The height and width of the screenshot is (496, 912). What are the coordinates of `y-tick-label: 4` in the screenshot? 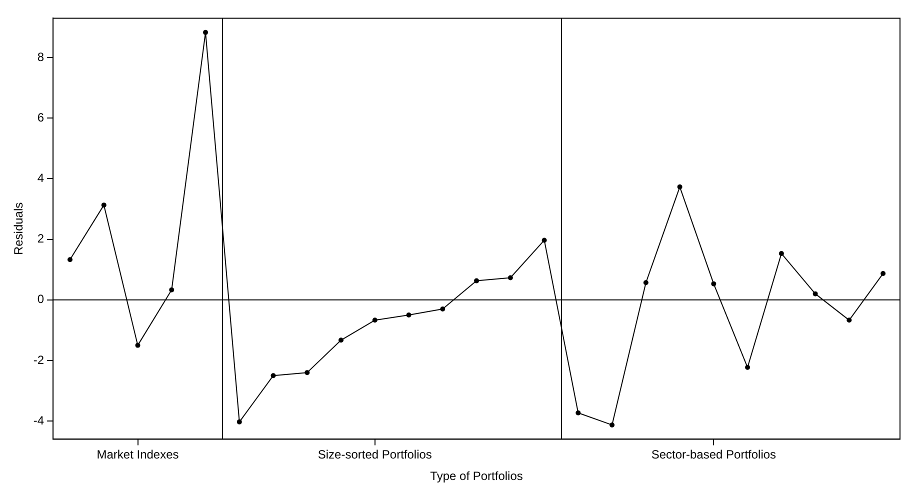 It's located at (40, 178).